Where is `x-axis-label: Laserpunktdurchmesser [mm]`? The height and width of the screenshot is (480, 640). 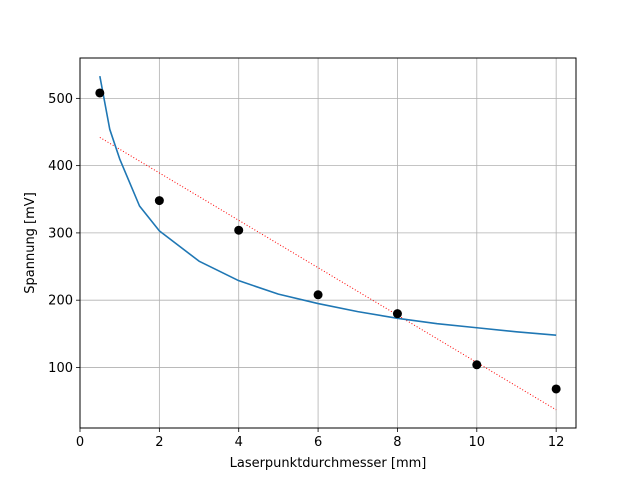
x-axis-label: Laserpunktdurchmesser [mm] is located at coordinates (328, 463).